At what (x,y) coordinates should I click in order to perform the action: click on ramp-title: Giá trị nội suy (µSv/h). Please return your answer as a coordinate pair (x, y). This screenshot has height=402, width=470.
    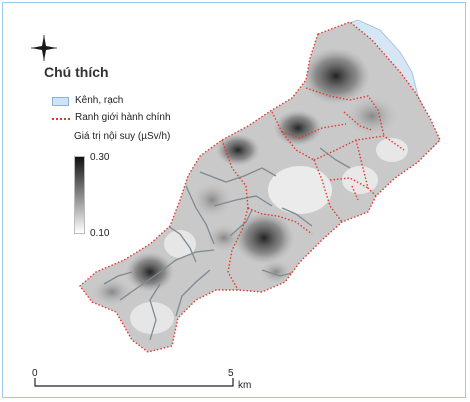
    Looking at the image, I should click on (122, 136).